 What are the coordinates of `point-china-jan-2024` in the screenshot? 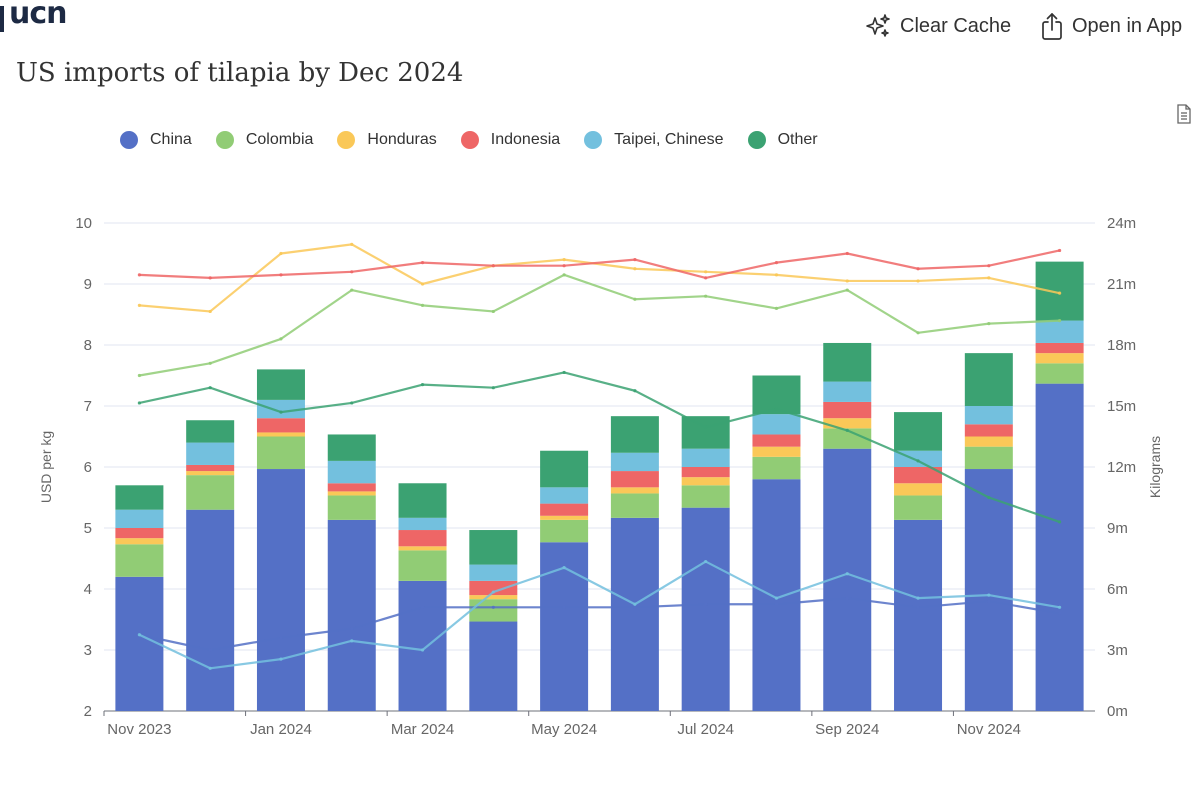 It's located at (281, 638).